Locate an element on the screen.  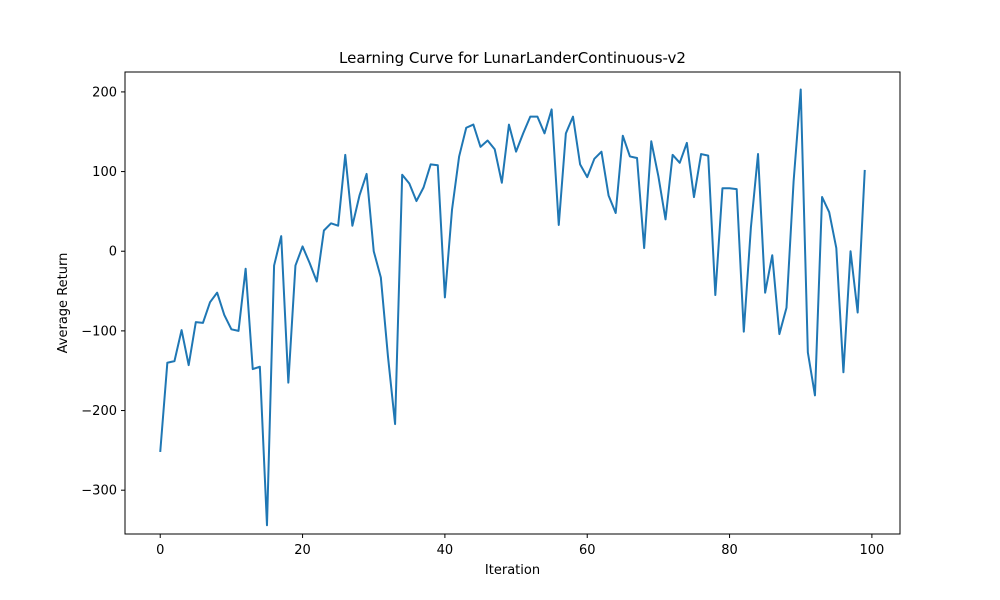
x-axis-label: Iteration is located at coordinates (512, 570).